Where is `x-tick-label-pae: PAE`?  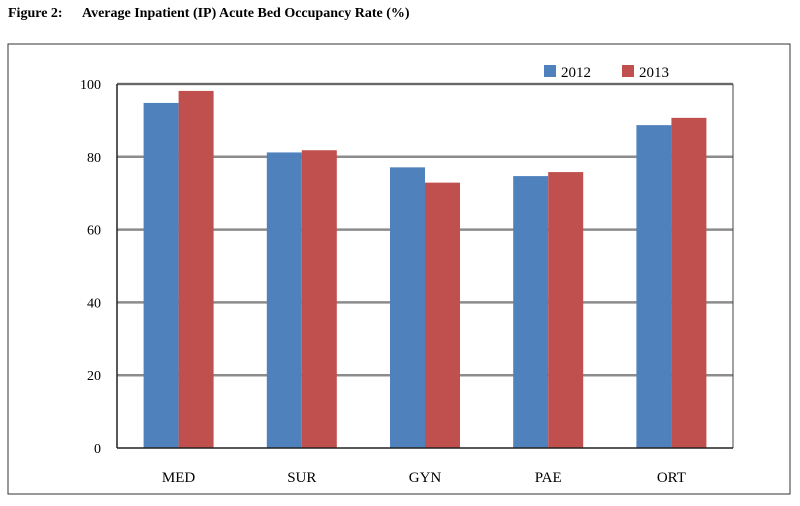
x-tick-label-pae: PAE is located at coordinates (548, 478).